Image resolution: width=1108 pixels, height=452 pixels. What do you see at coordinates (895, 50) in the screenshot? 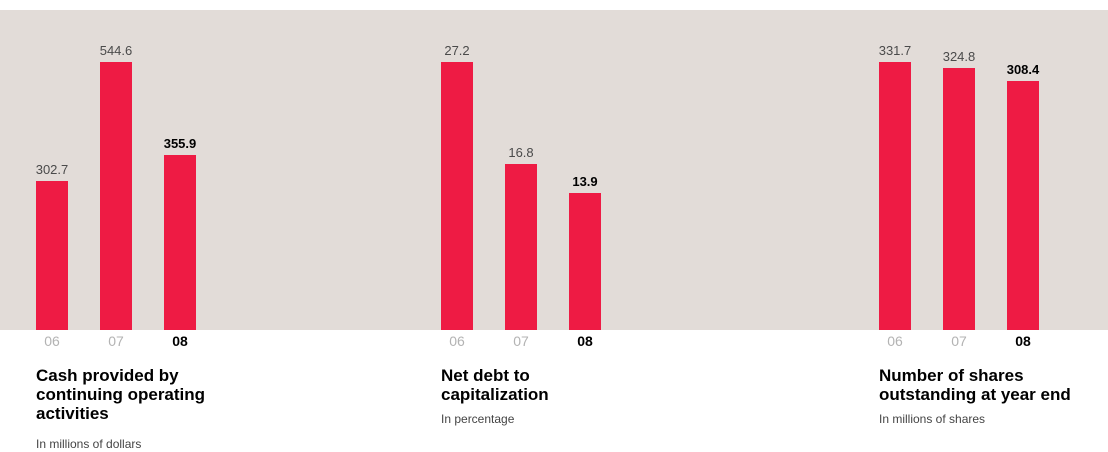
I see `data-label-06: 331.7` at bounding box center [895, 50].